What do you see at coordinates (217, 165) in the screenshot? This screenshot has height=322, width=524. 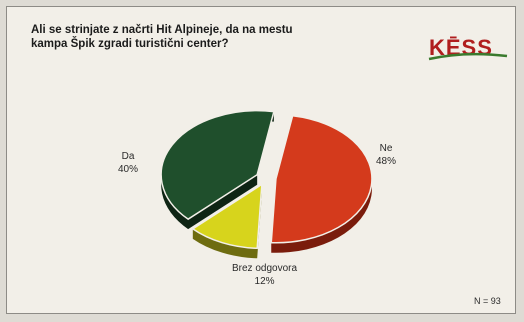 I see `pie-slice-da` at bounding box center [217, 165].